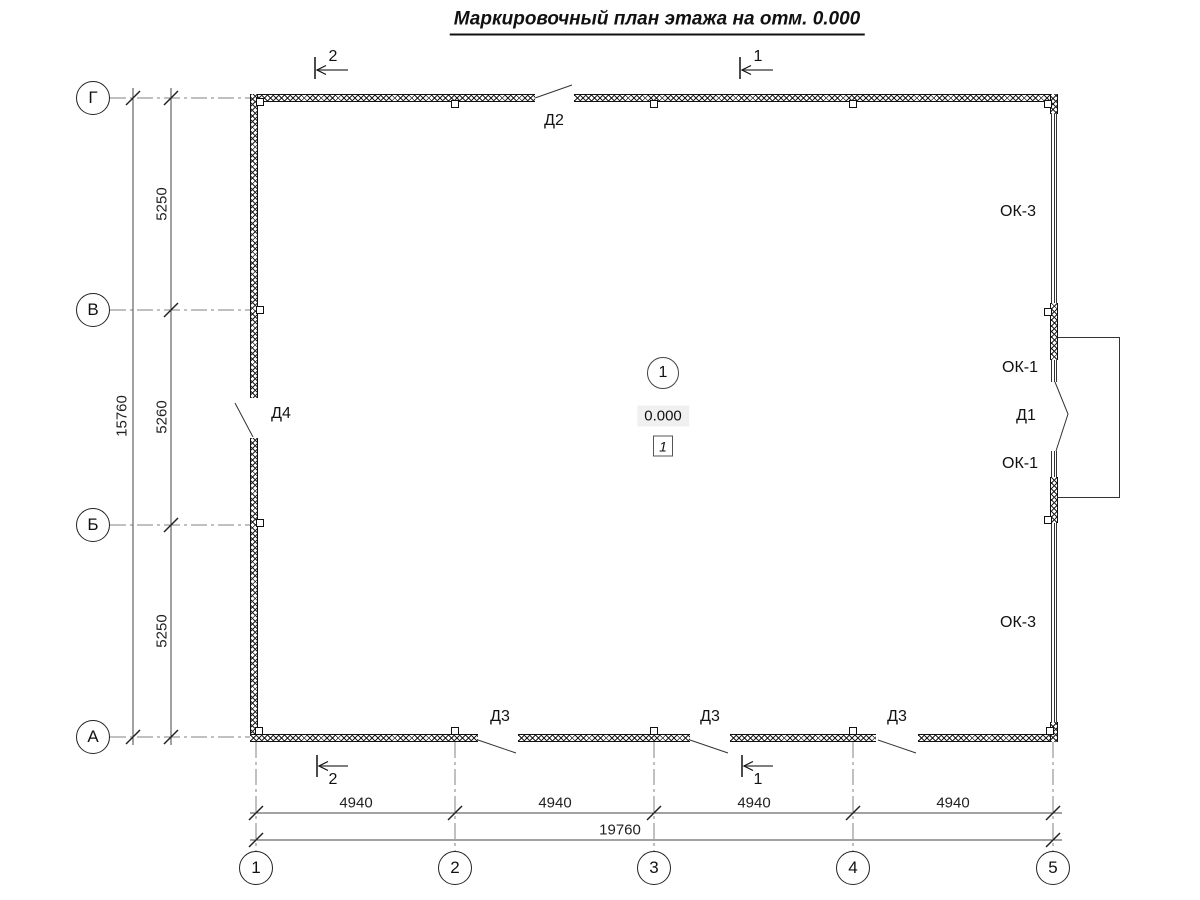 Image resolution: width=1200 pixels, height=900 pixels. Describe the element at coordinates (1054, 464) in the screenshot. I see `window-ok1-bottom` at that location.